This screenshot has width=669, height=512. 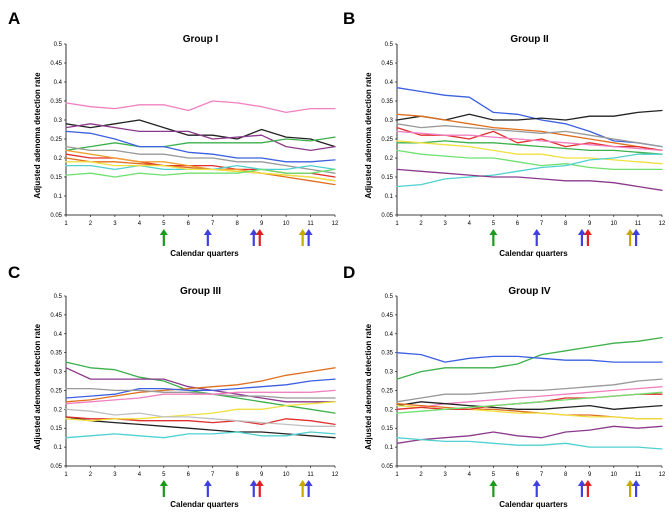 What do you see at coordinates (58, 373) in the screenshot?
I see `y-tick-label: 0.3` at bounding box center [58, 373].